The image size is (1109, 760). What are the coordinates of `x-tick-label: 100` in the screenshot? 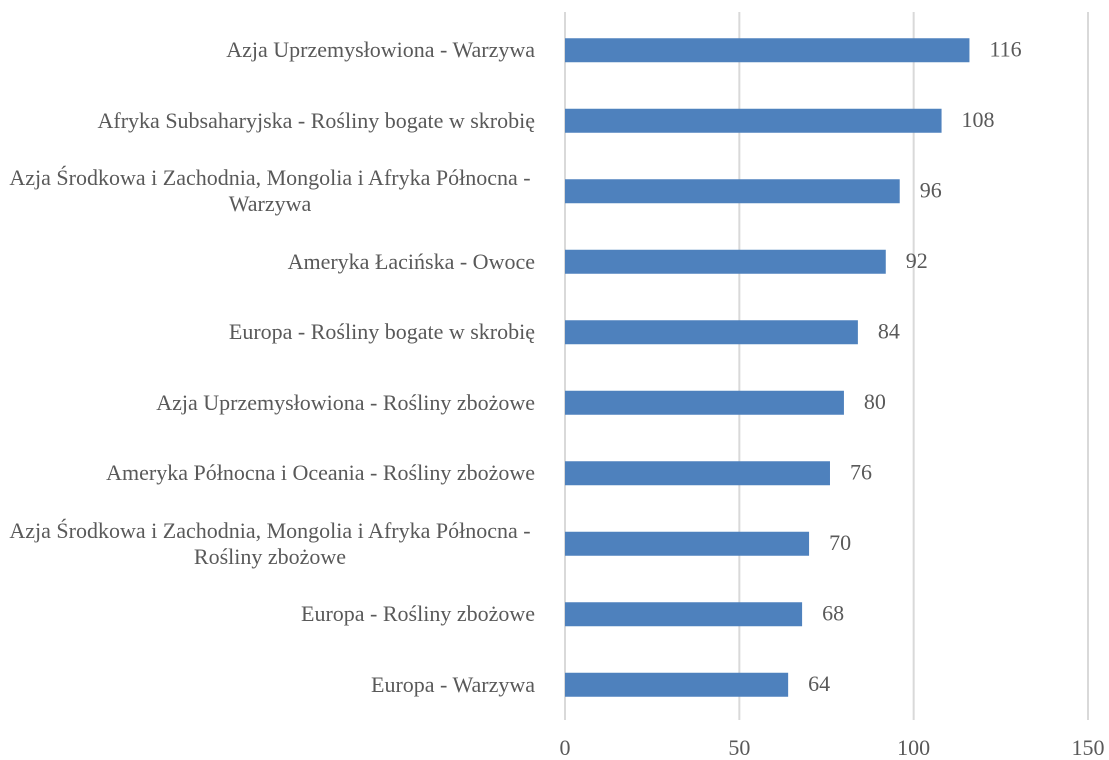 It's located at (913, 747).